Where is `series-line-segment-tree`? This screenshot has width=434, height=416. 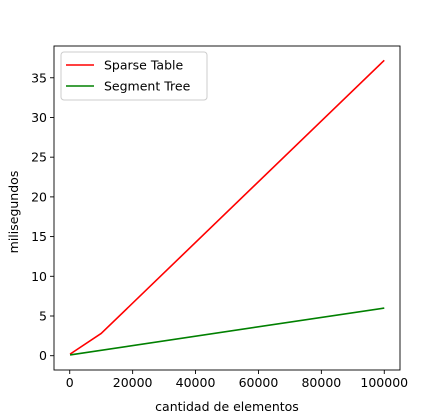
series-line-segment-tree is located at coordinates (227, 331).